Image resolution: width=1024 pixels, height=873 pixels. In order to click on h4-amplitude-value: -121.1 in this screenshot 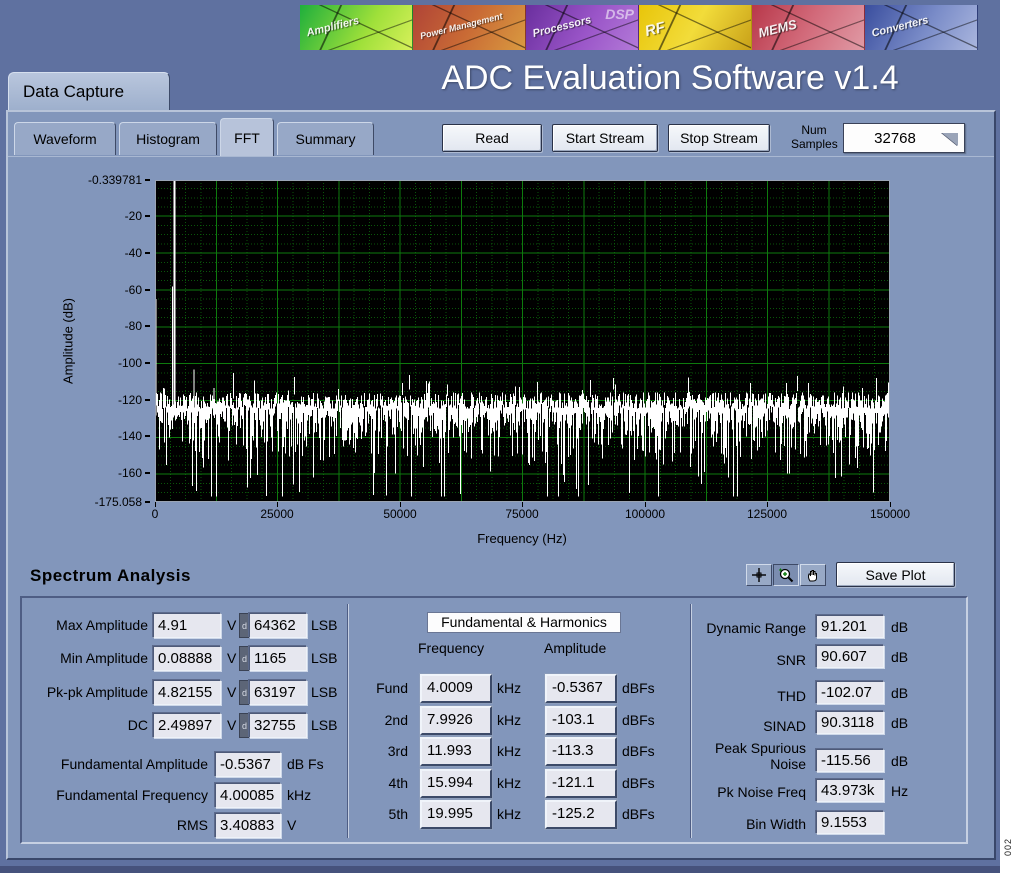, I will do `click(581, 783)`.